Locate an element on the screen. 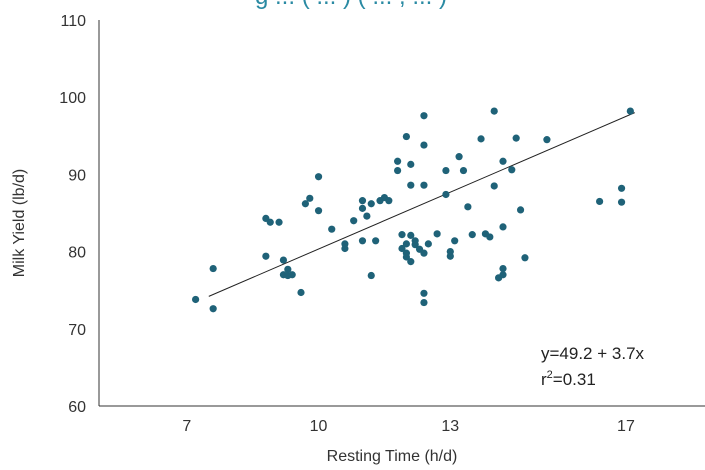 The width and height of the screenshot is (705, 470). x-tick-label: 7 is located at coordinates (186, 426).